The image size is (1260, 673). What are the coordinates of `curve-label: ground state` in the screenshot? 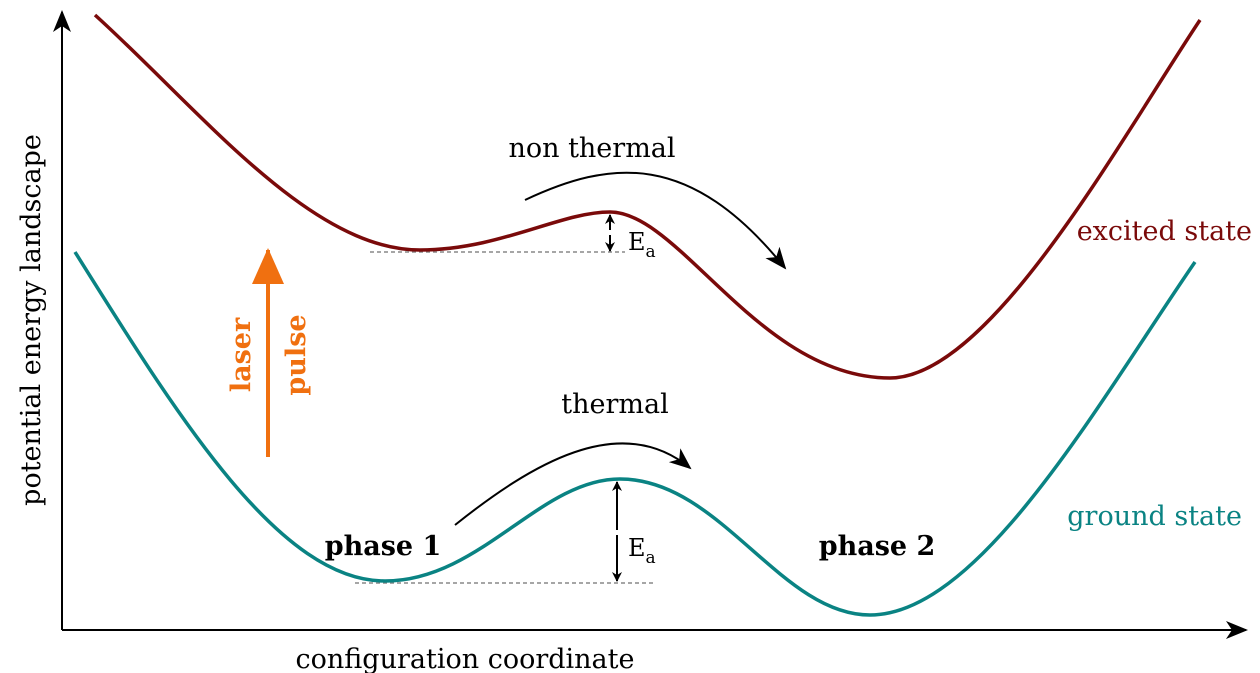 It's located at (1154, 516).